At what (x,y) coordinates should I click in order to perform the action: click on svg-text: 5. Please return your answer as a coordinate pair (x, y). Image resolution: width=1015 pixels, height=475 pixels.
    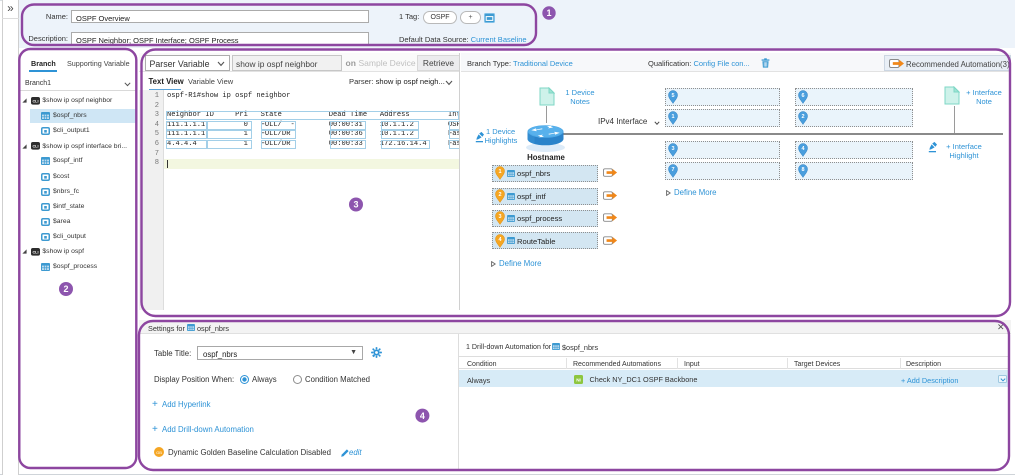
    Looking at the image, I should click on (672, 96).